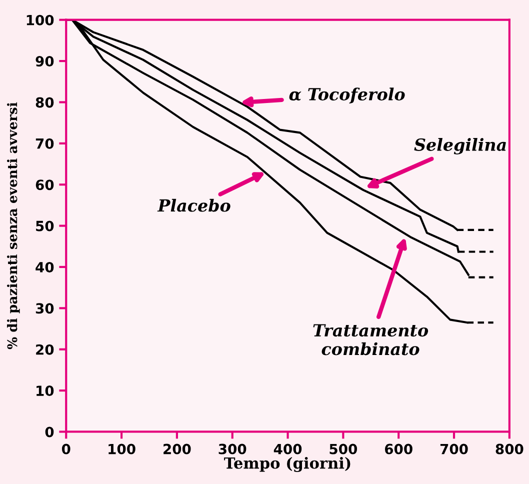  Describe the element at coordinates (370, 340) in the screenshot. I see `annotation: Trattamento combinato` at that location.